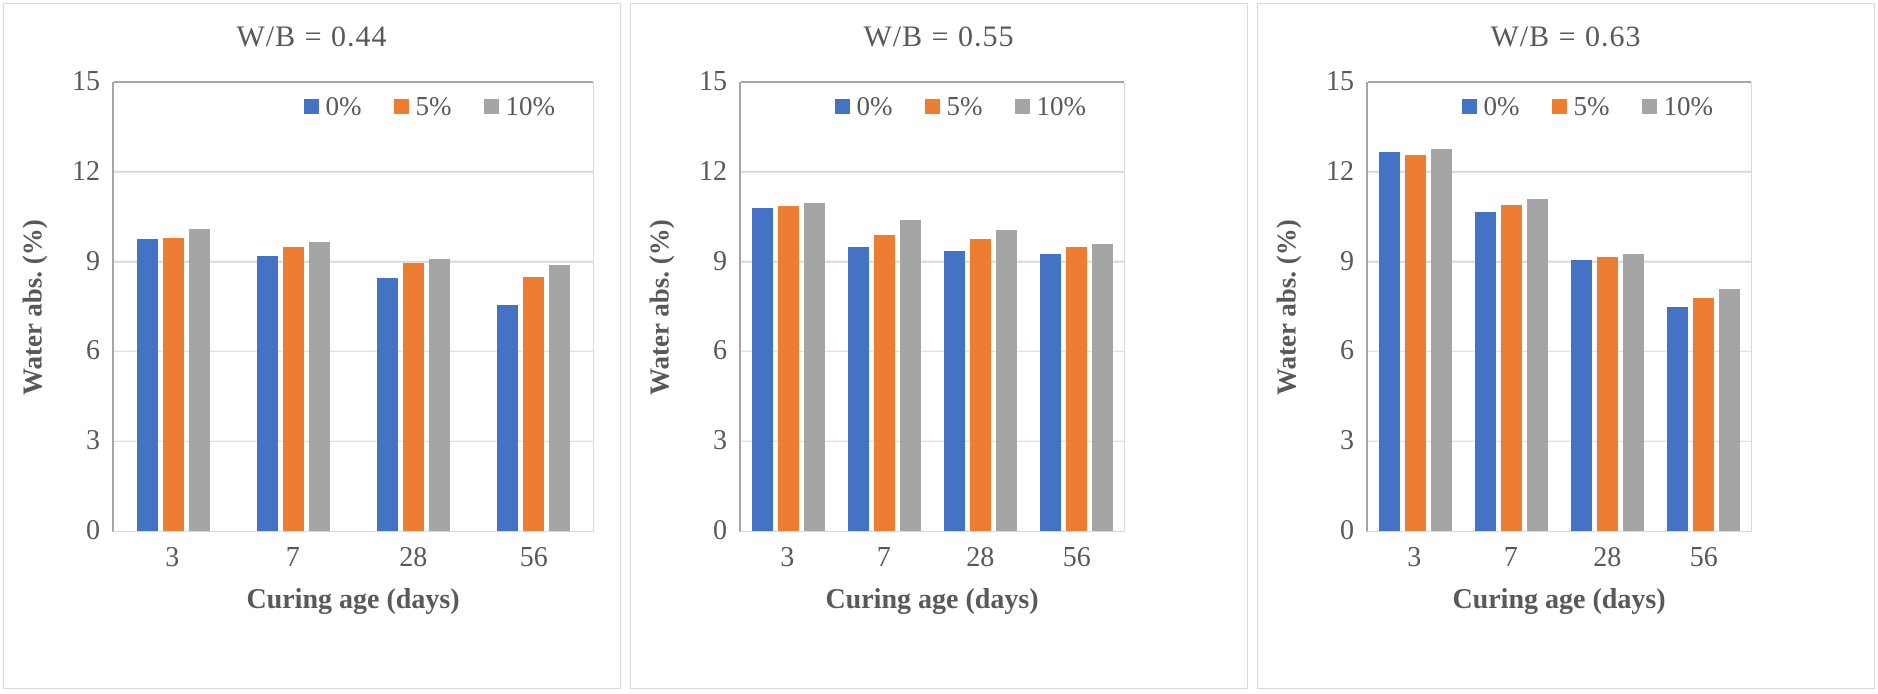 This screenshot has width=1878, height=694. What do you see at coordinates (874, 106) in the screenshot?
I see `legend-label: 0%` at bounding box center [874, 106].